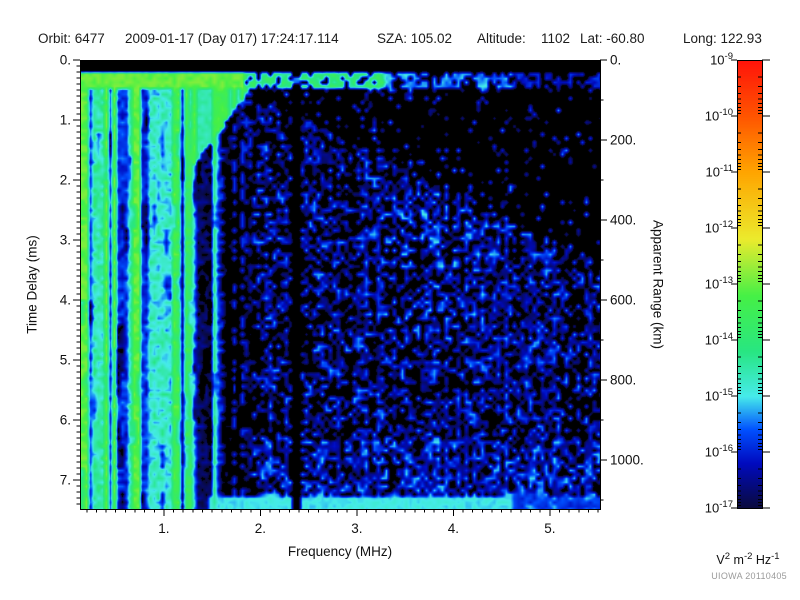  What do you see at coordinates (749, 284) in the screenshot?
I see `colorbar-canvas` at bounding box center [749, 284].